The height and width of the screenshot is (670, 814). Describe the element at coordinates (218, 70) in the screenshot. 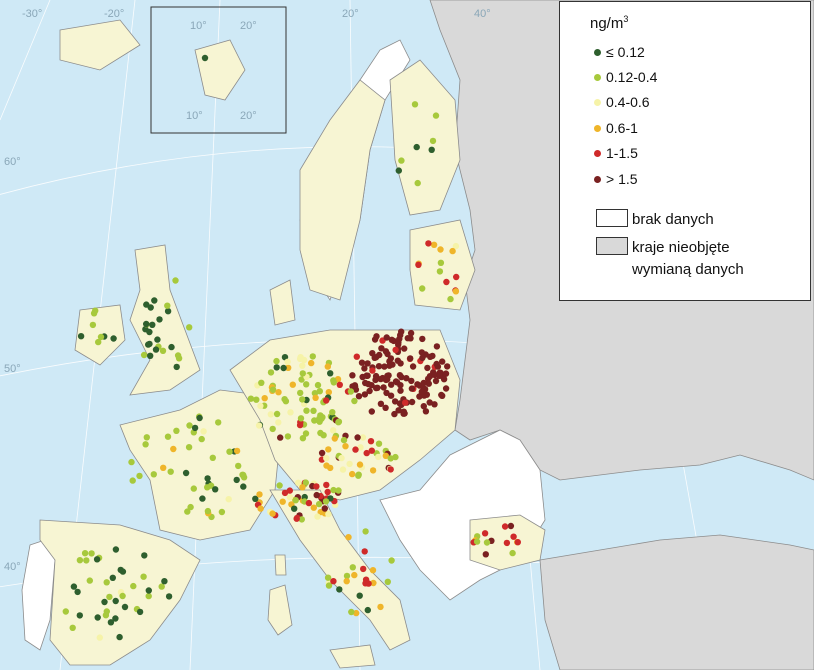

I see `inset-frame` at that location.